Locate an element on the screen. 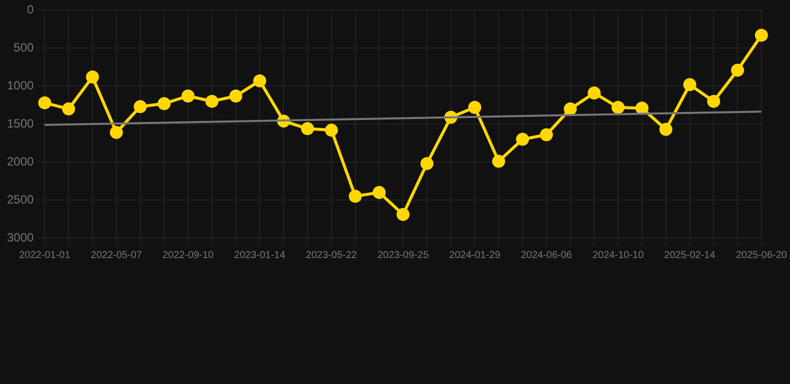 The height and width of the screenshot is (384, 790). y-tick-label: 1500 is located at coordinates (20, 123).